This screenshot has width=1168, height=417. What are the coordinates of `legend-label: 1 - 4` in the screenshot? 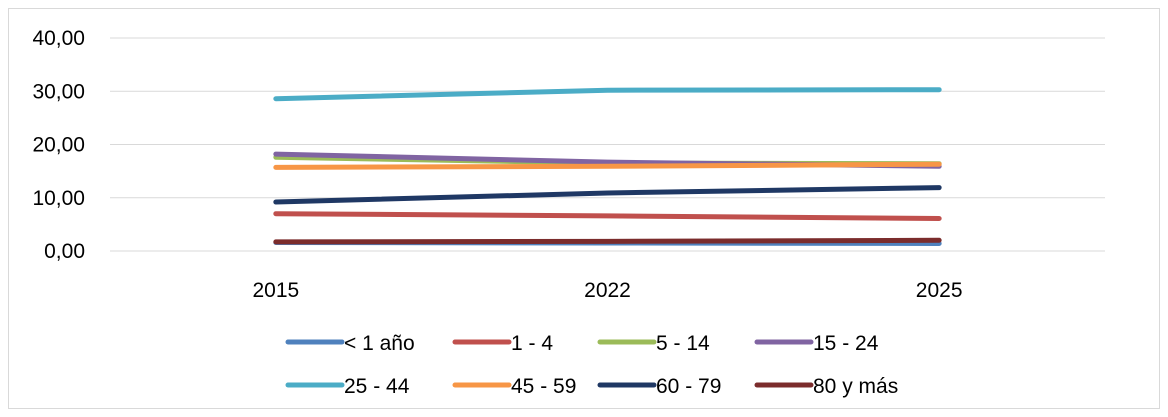 It's located at (532, 343).